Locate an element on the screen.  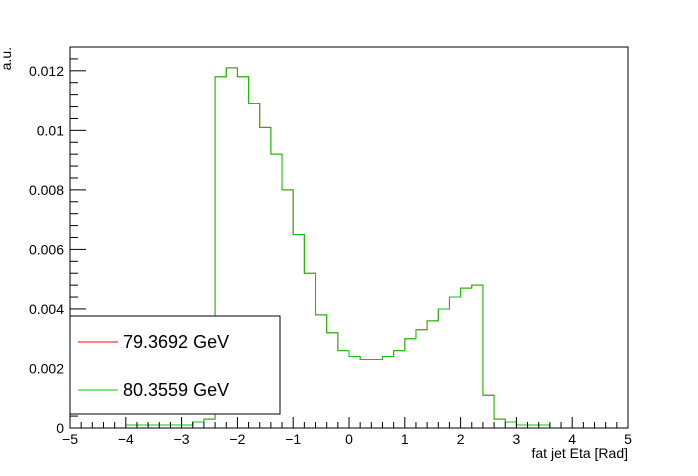
x-axis-title: fat jet Eta [Rad] is located at coordinates (580, 453).